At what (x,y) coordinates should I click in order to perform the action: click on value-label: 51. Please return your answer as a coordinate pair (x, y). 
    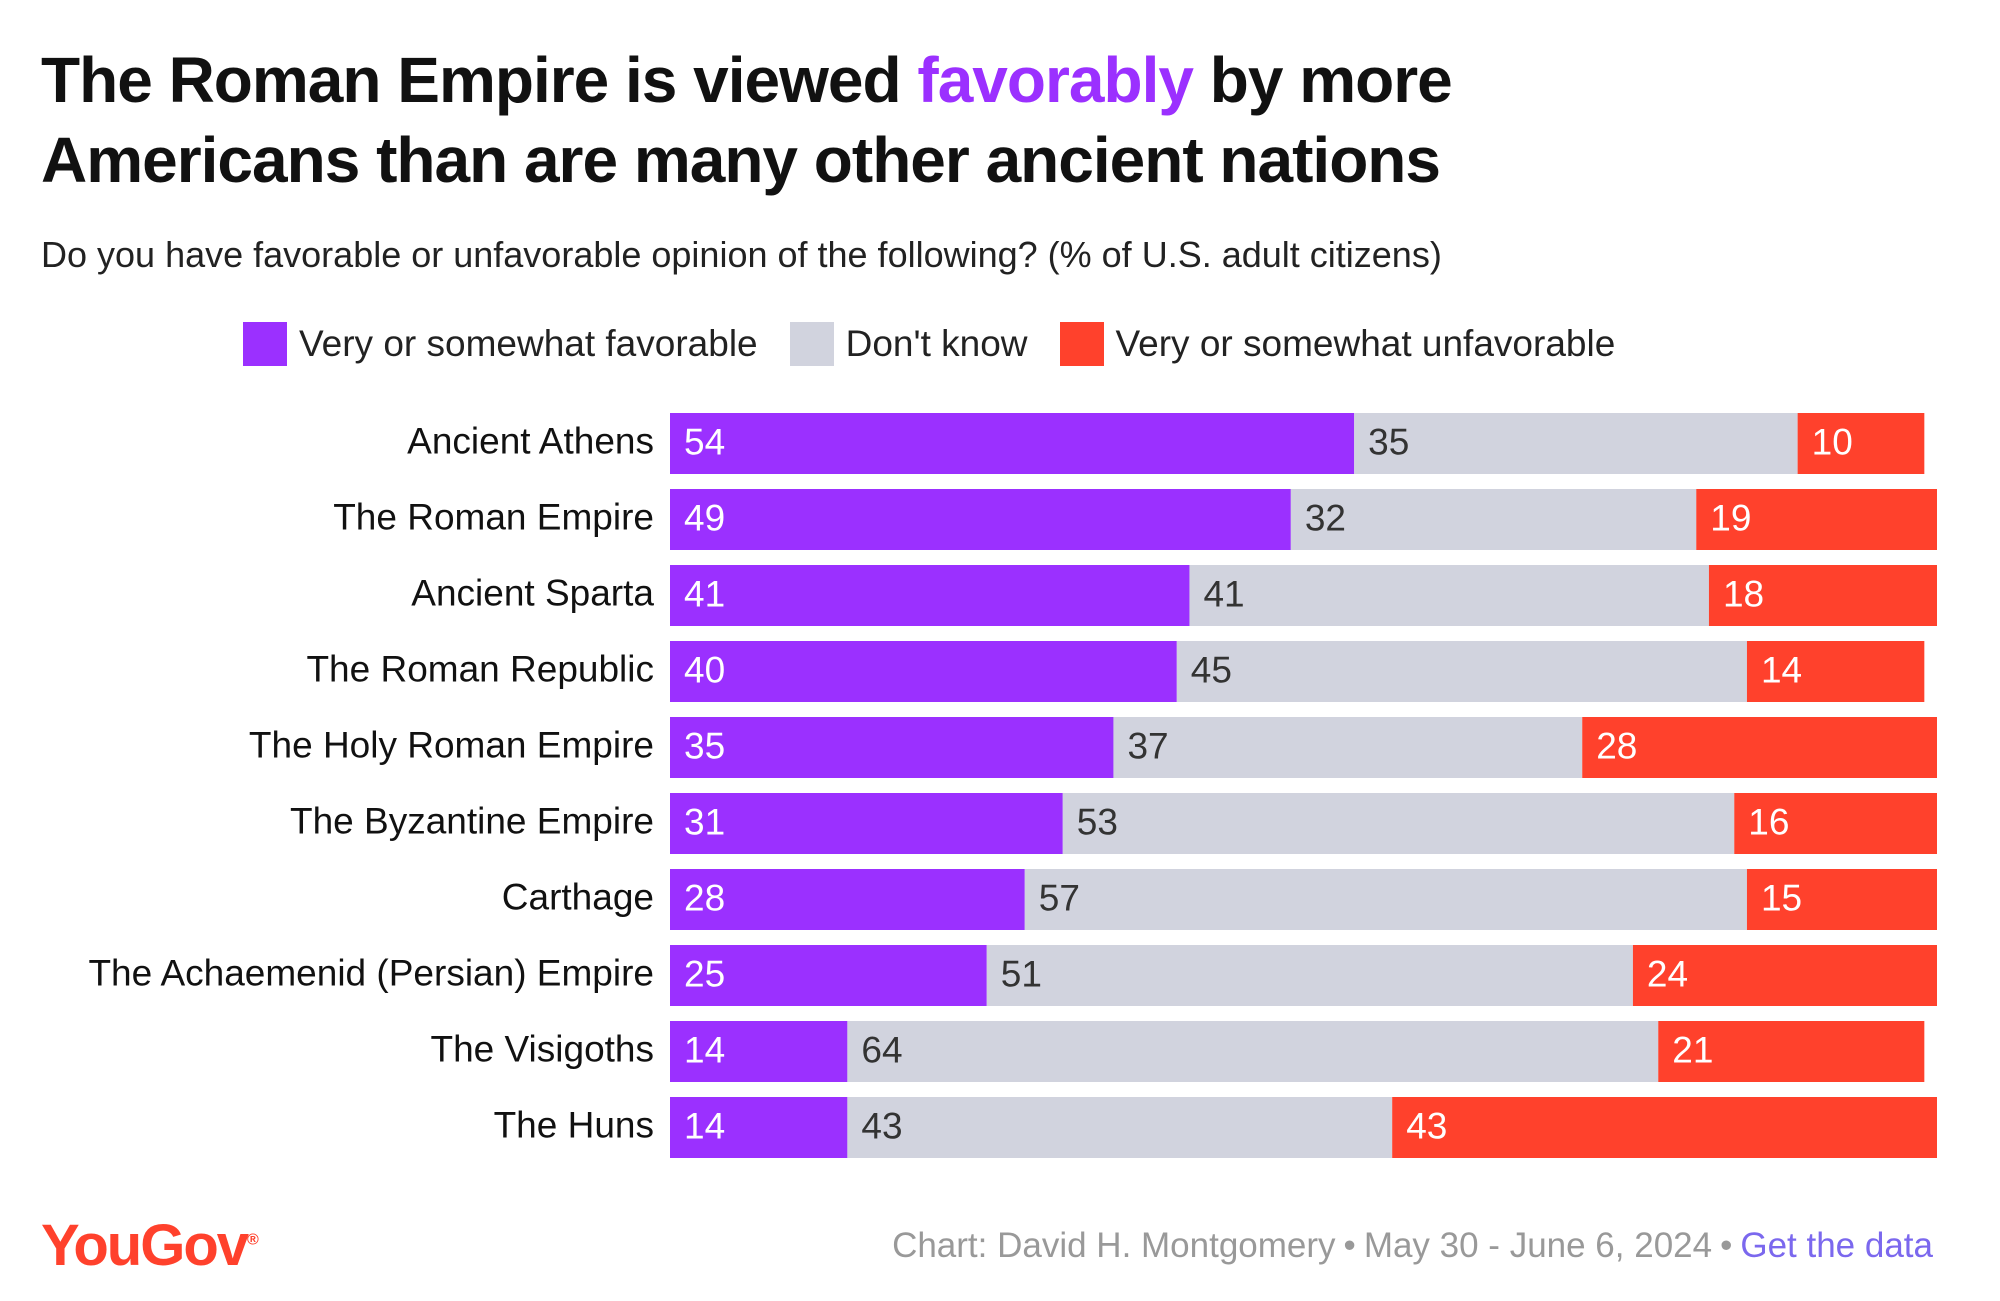
    Looking at the image, I should click on (1021, 973).